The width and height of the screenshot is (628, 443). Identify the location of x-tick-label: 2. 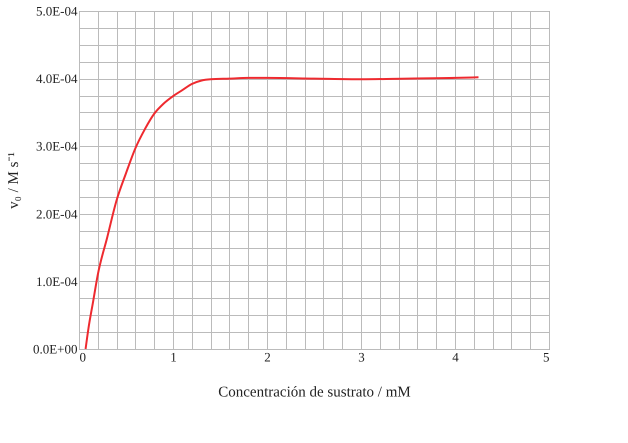
(267, 357).